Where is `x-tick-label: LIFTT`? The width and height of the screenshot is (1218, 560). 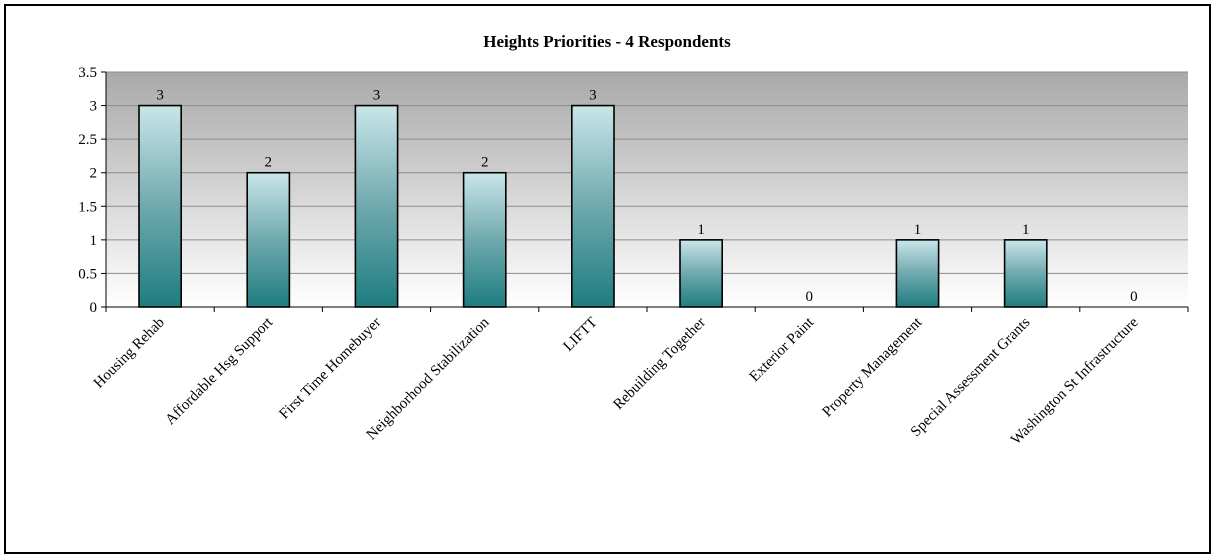
x-tick-label: LIFTT is located at coordinates (581, 335).